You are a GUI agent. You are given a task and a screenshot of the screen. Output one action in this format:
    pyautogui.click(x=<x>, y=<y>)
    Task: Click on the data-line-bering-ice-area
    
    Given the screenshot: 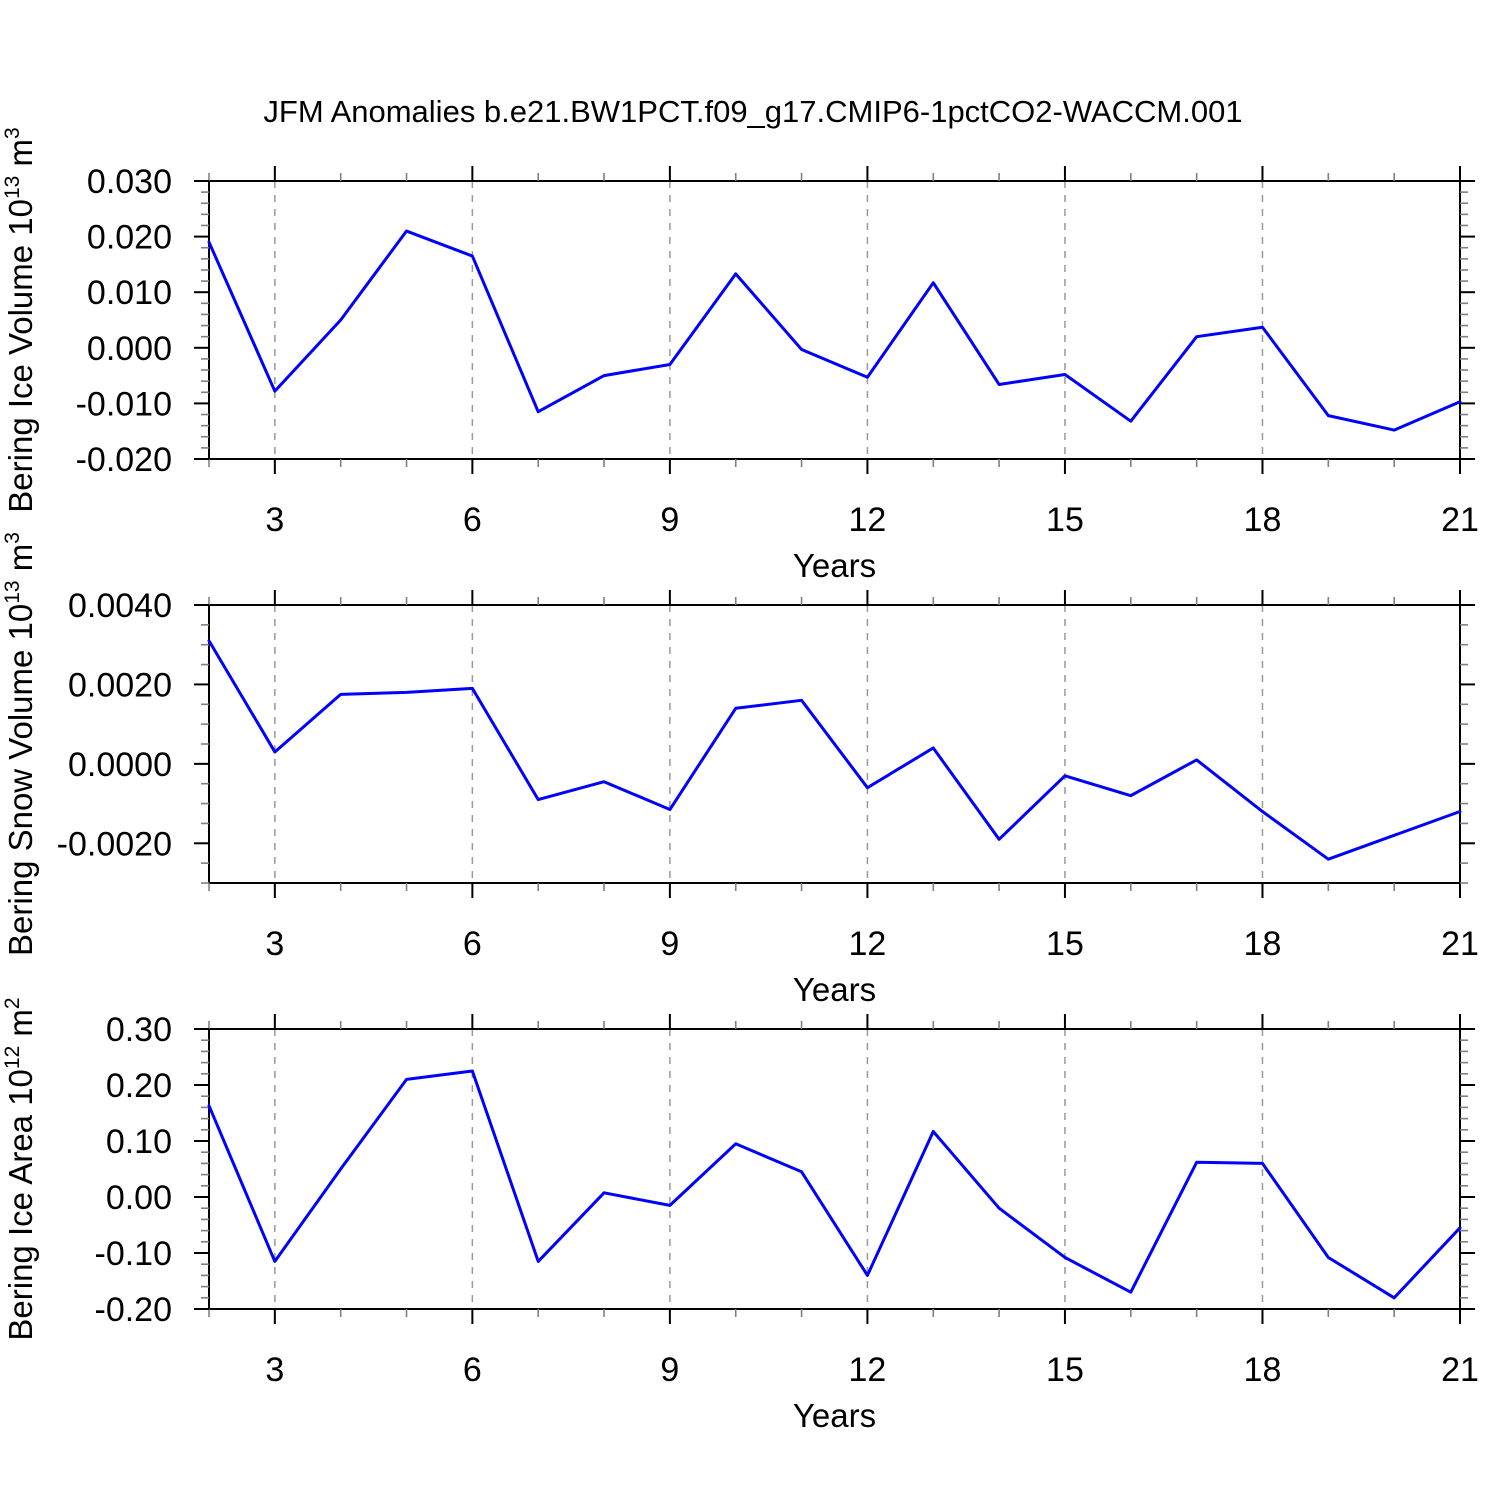 What is the action you would take?
    pyautogui.click(x=834, y=1184)
    